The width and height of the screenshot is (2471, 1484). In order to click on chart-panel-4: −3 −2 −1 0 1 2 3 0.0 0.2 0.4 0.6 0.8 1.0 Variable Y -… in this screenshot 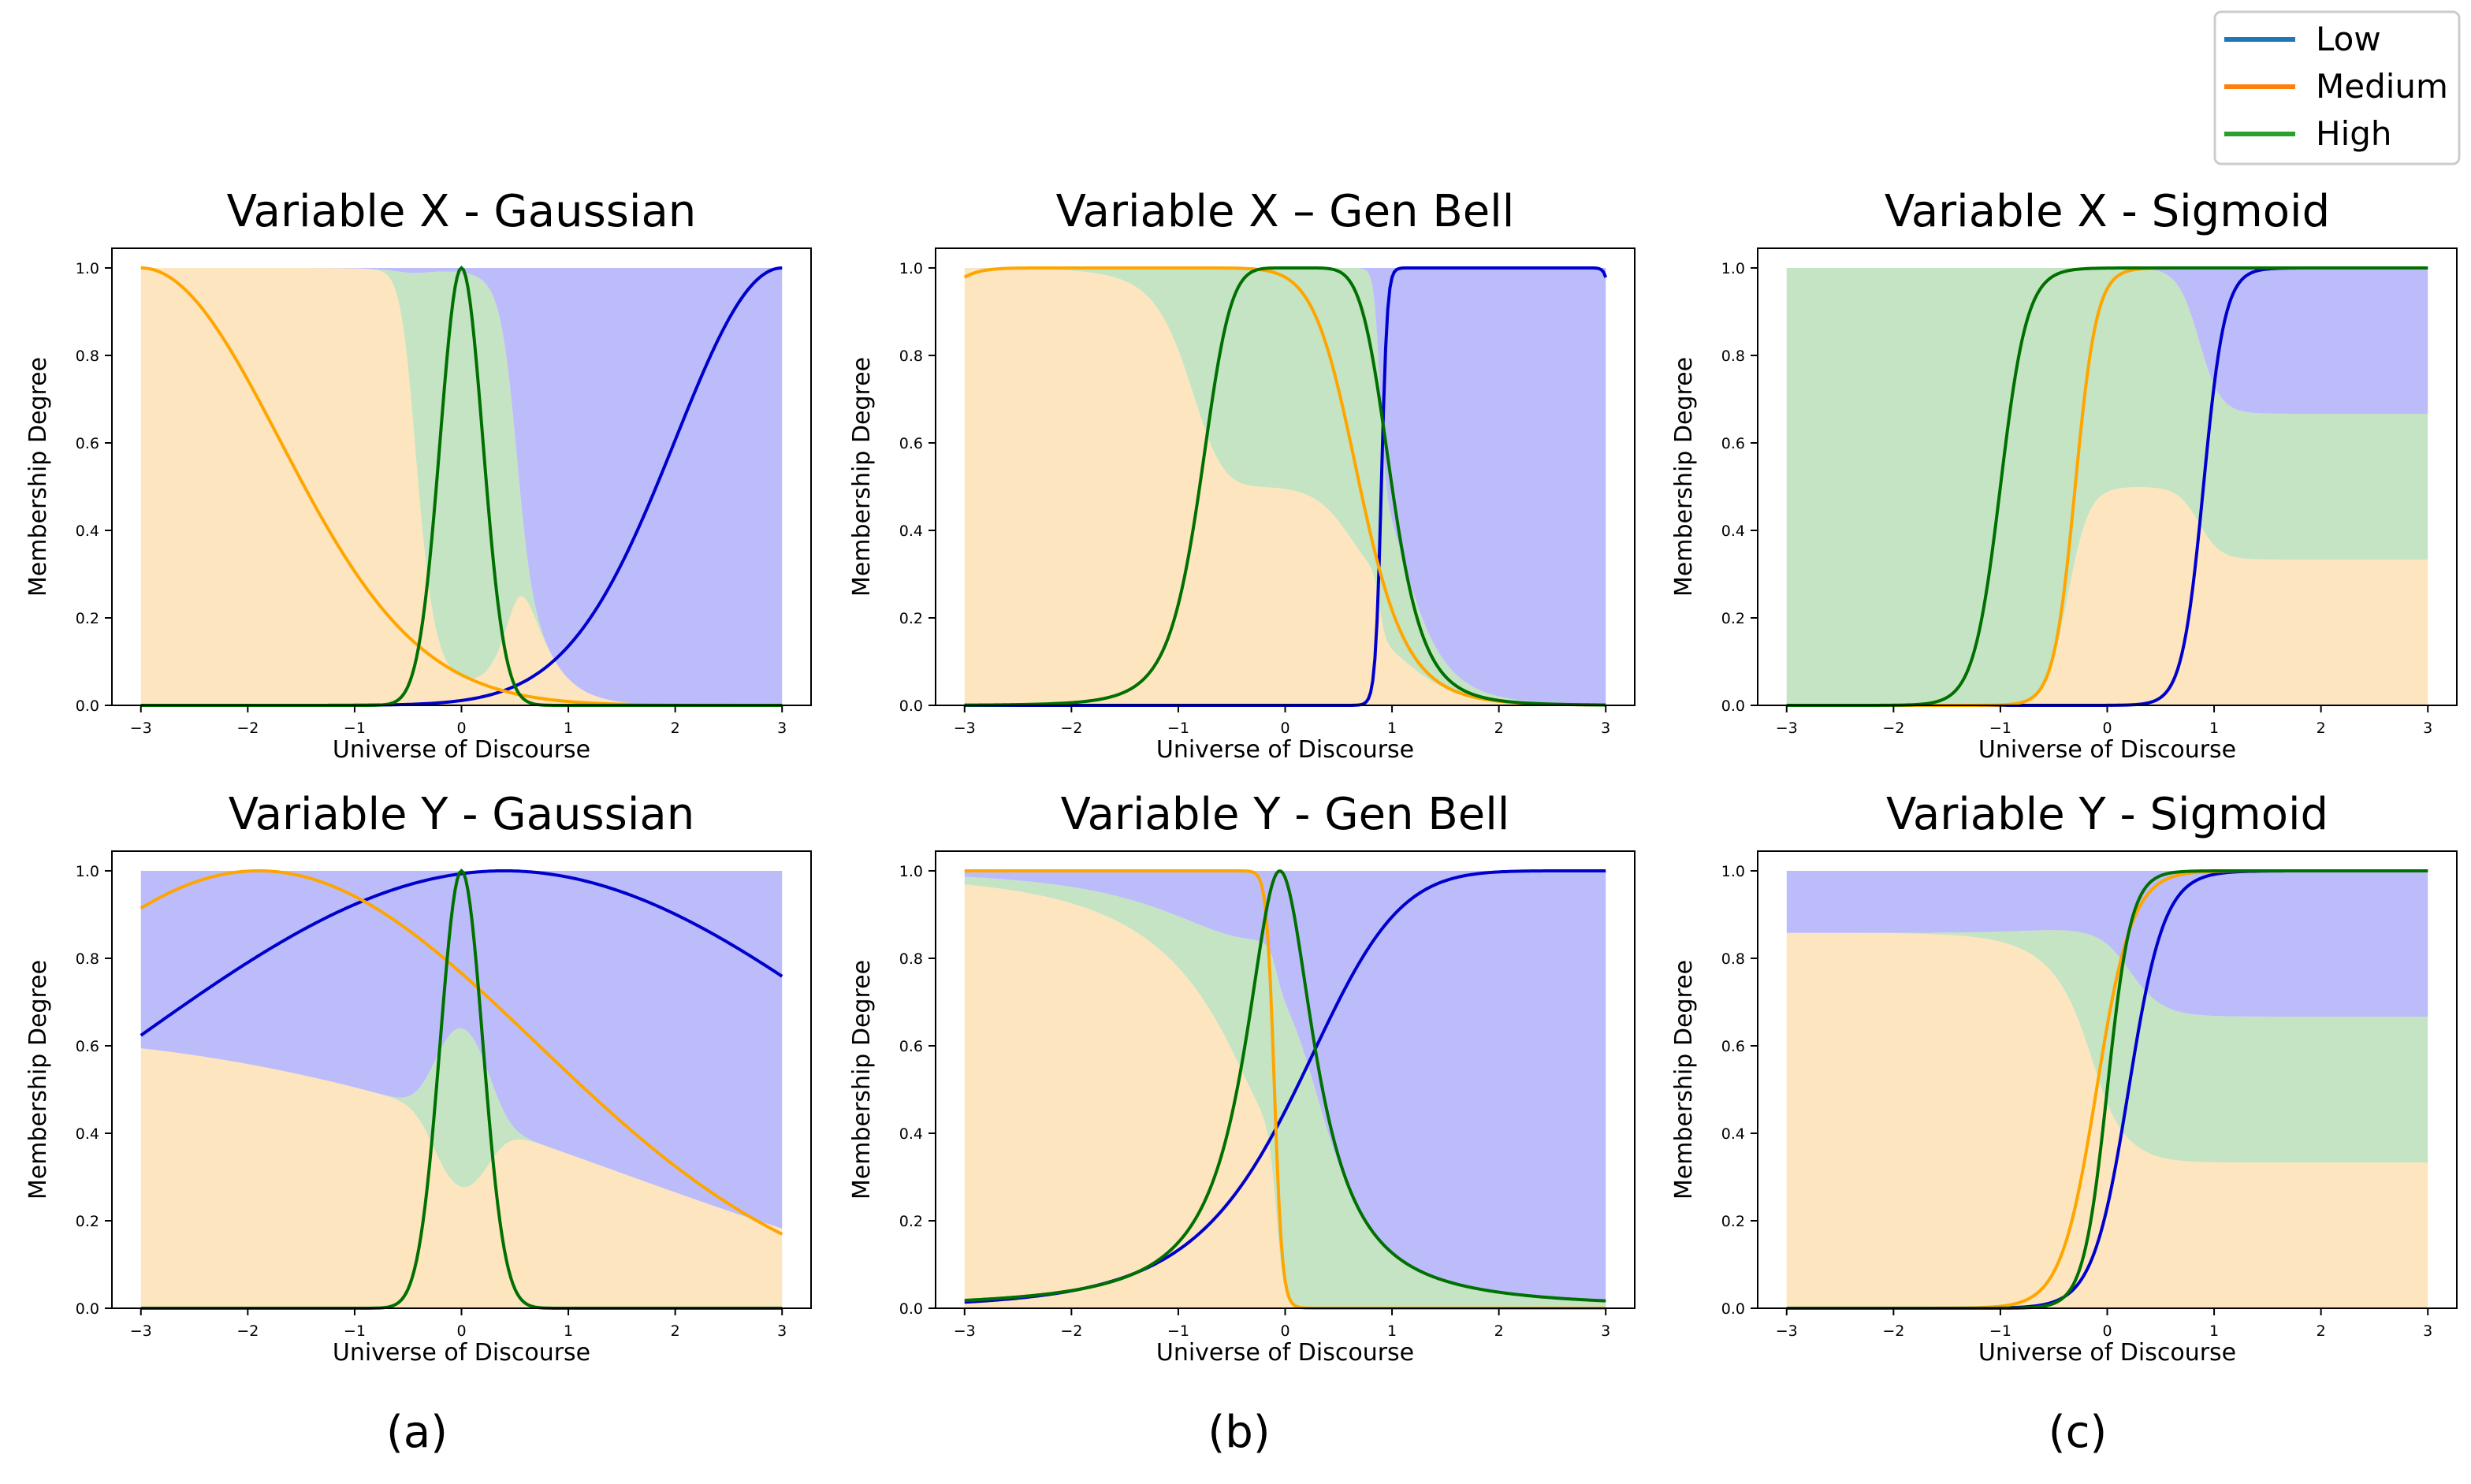, I will do `click(418, 1078)`.